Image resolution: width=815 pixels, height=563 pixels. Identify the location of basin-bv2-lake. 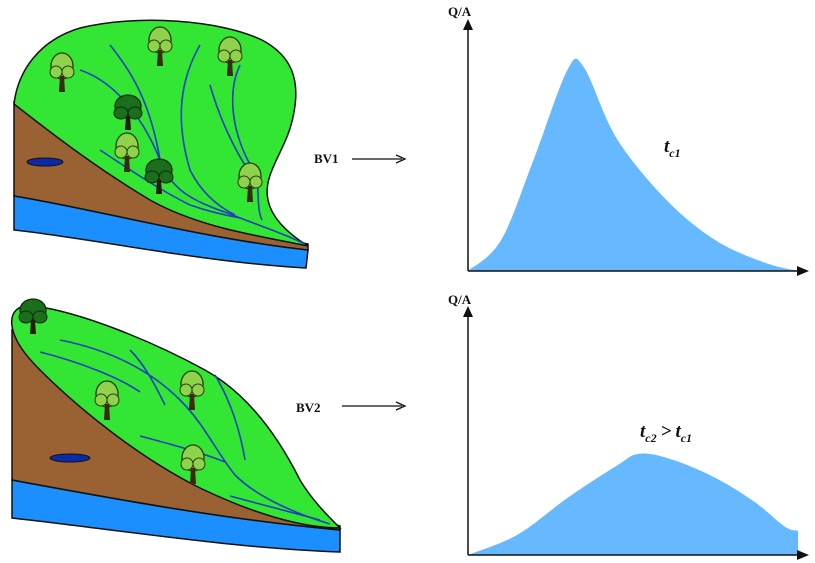
(70, 458).